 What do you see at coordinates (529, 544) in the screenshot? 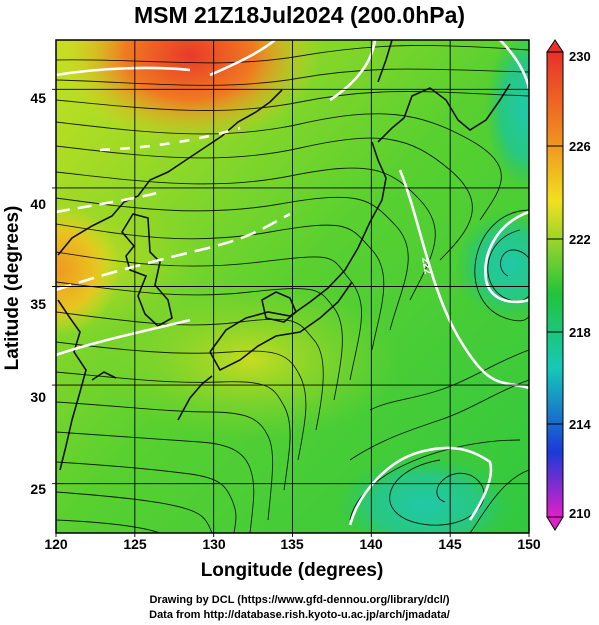
I see `x-tick-label: 150` at bounding box center [529, 544].